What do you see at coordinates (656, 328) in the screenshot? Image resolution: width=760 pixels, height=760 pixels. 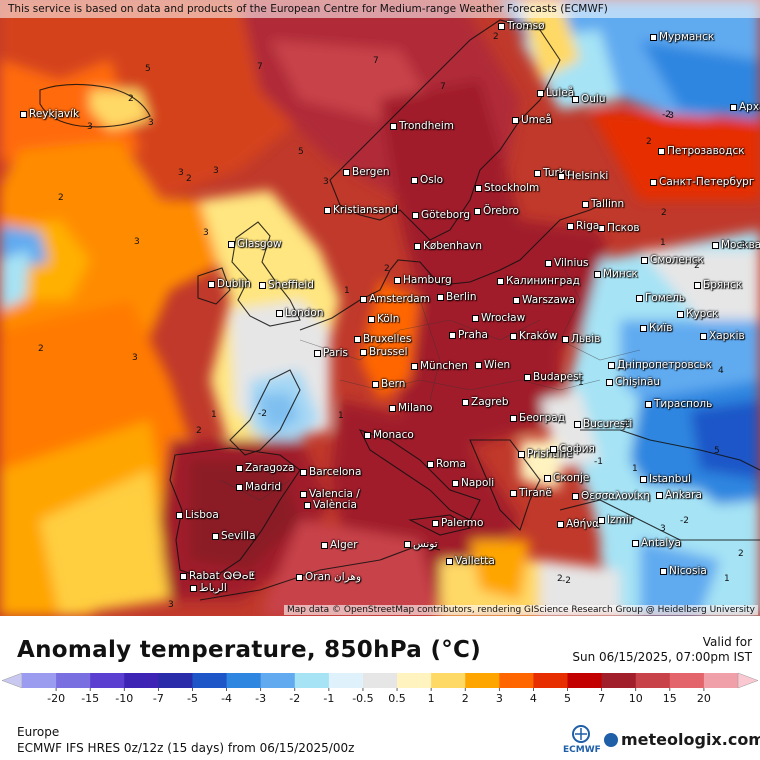 I see `city-label: Київ` at bounding box center [656, 328].